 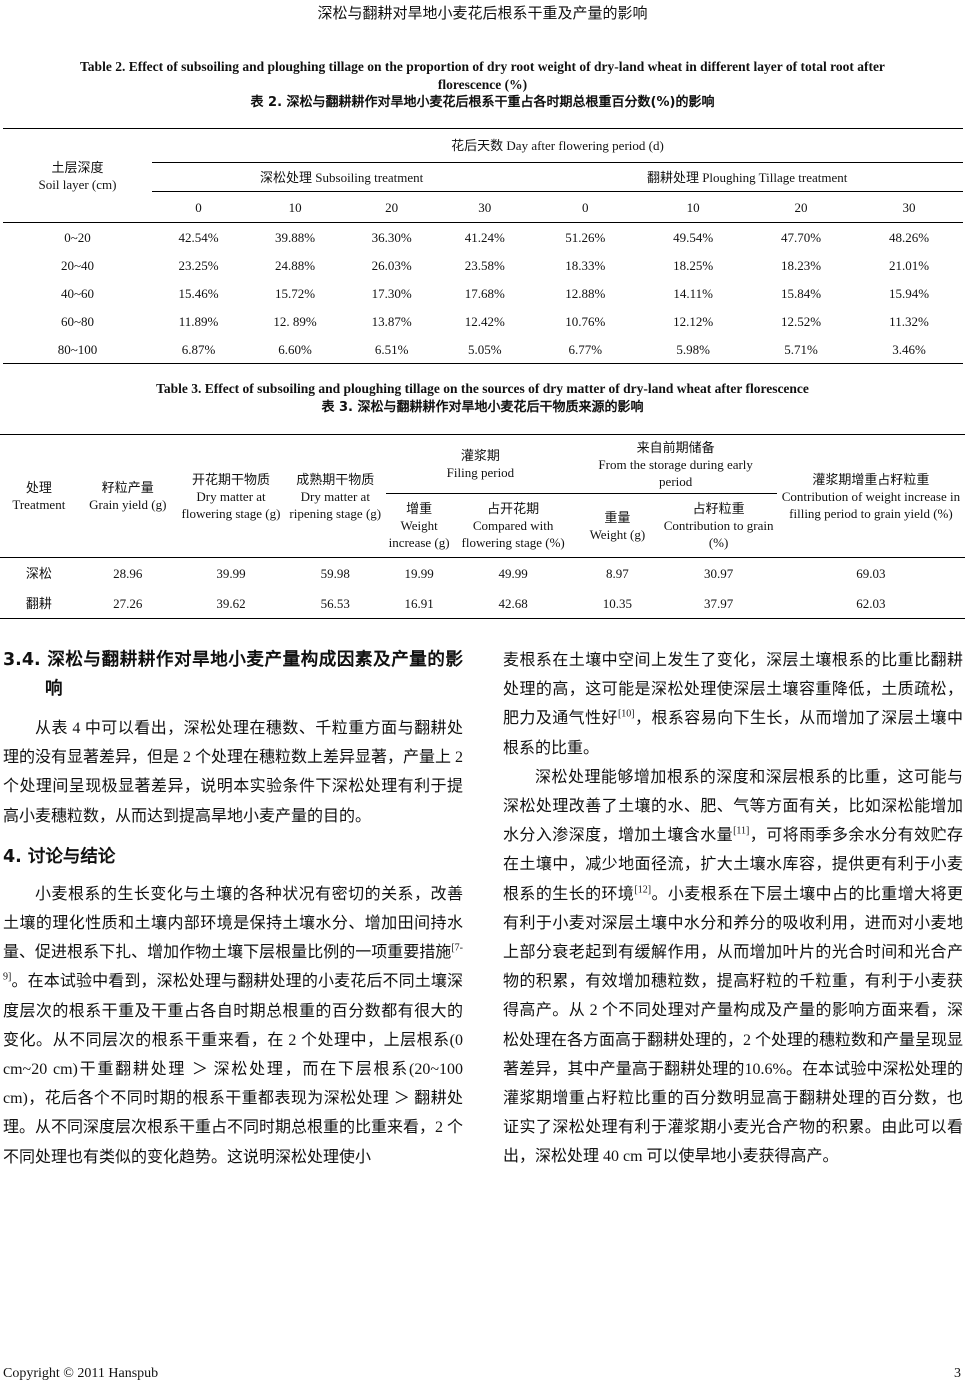 I want to click on value-cell: 8.97, so click(x=617, y=573).